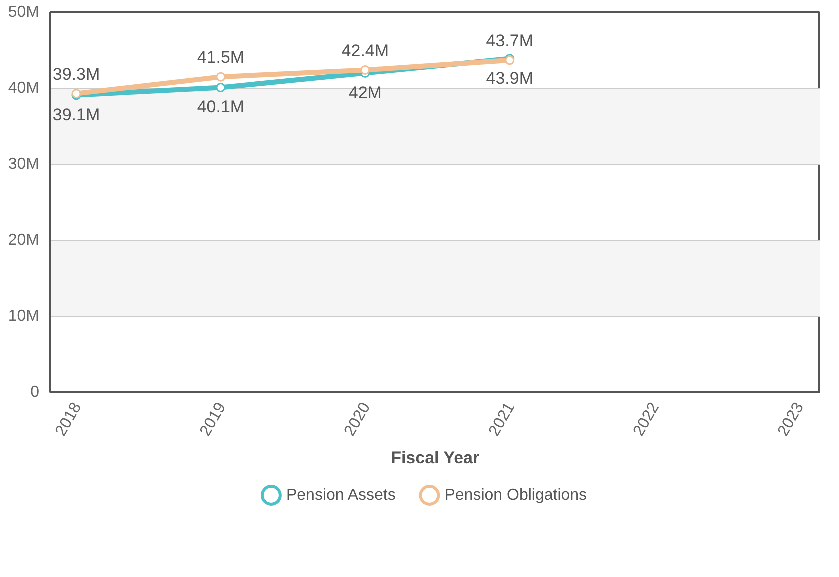 The image size is (839, 577). What do you see at coordinates (791, 420) in the screenshot?
I see `x-tick-label: 2023` at bounding box center [791, 420].